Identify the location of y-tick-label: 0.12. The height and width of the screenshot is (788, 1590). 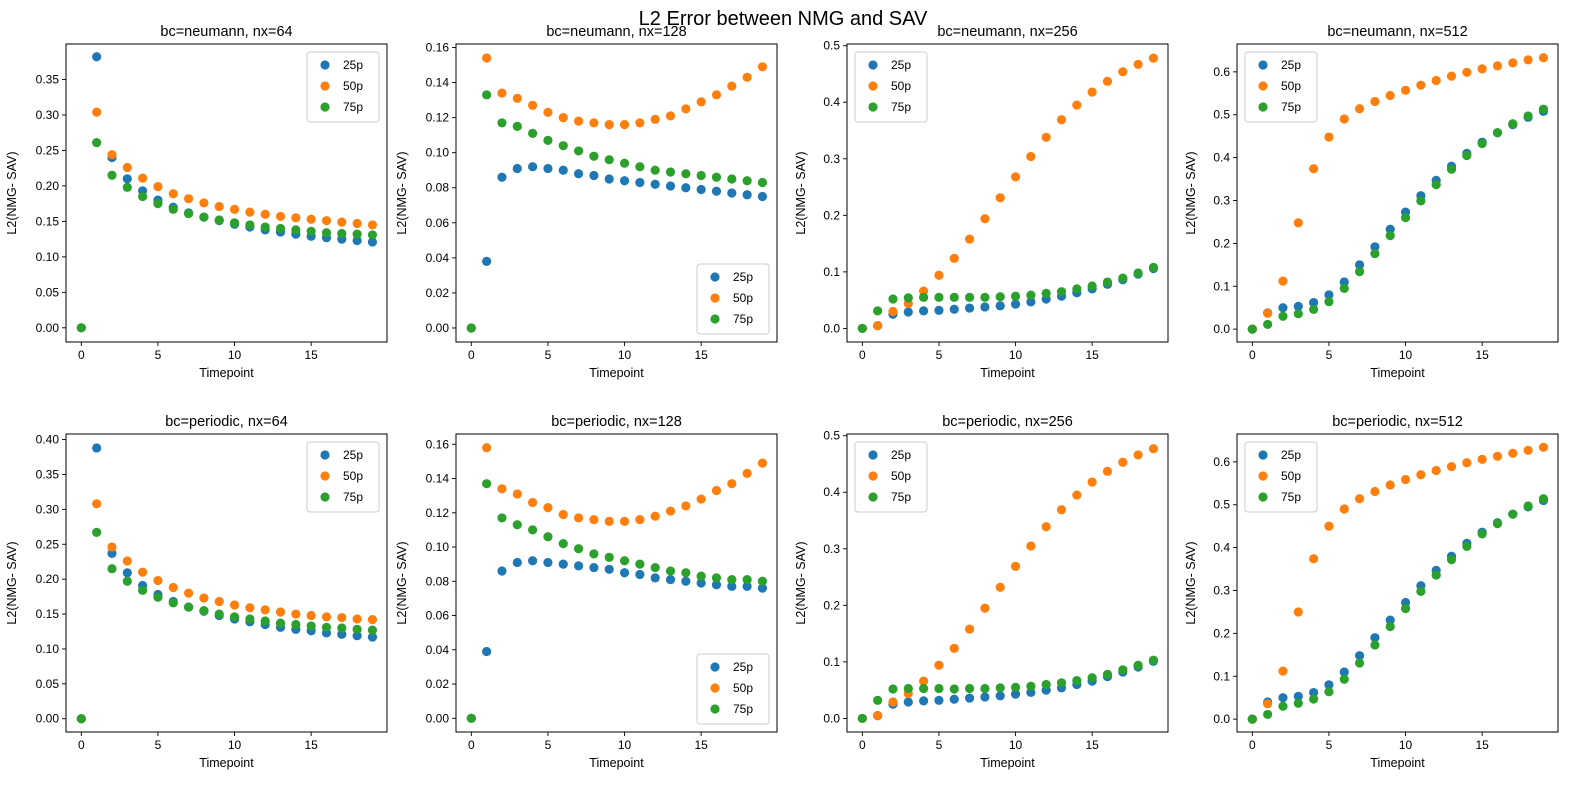
(438, 513).